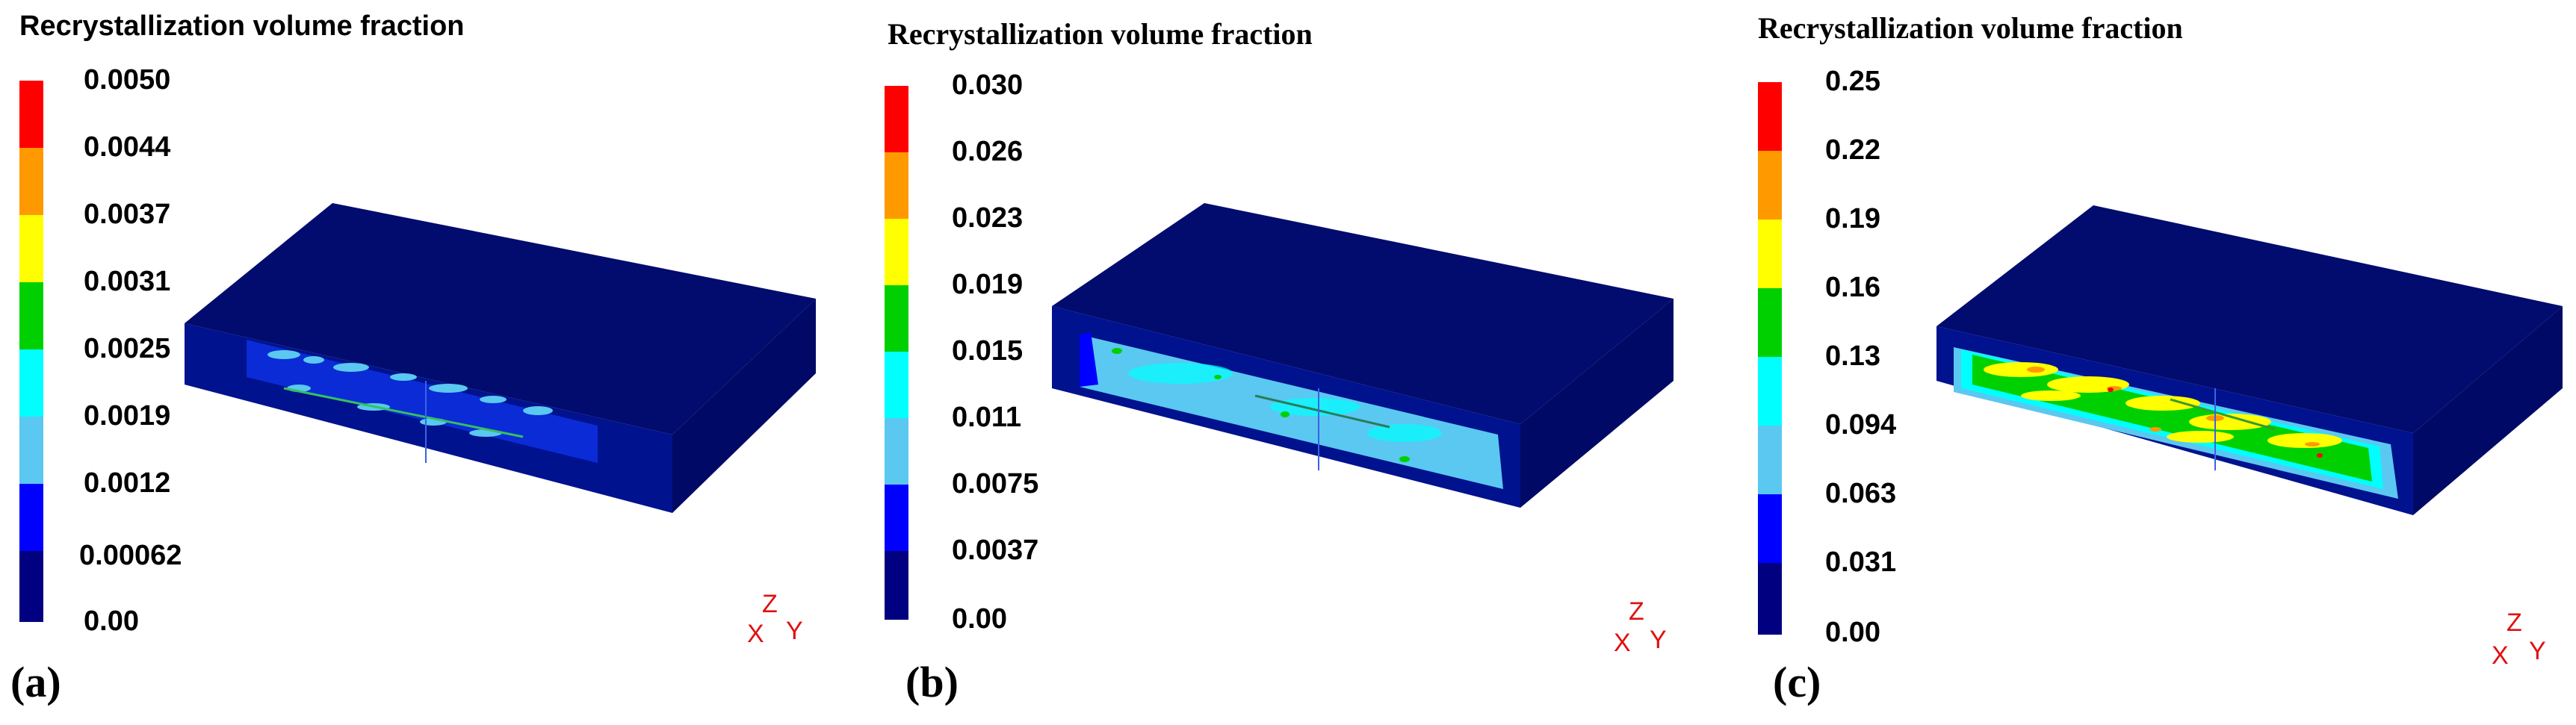 The width and height of the screenshot is (2576, 725). I want to click on colorbar-tick: 0.0012, so click(127, 483).